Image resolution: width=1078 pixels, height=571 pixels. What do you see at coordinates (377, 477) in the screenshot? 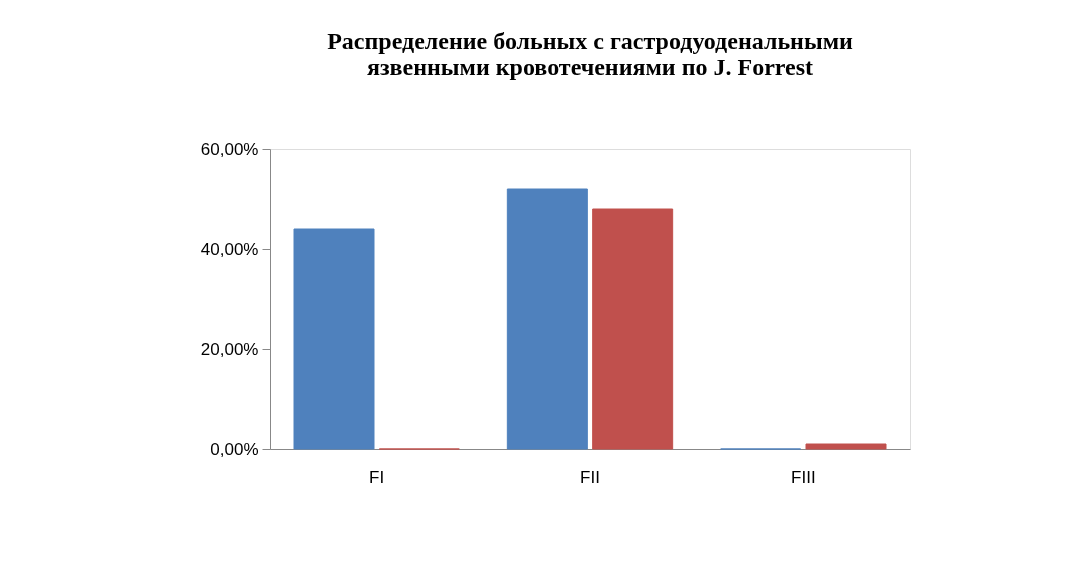
I see `x-tick-label: FI` at bounding box center [377, 477].